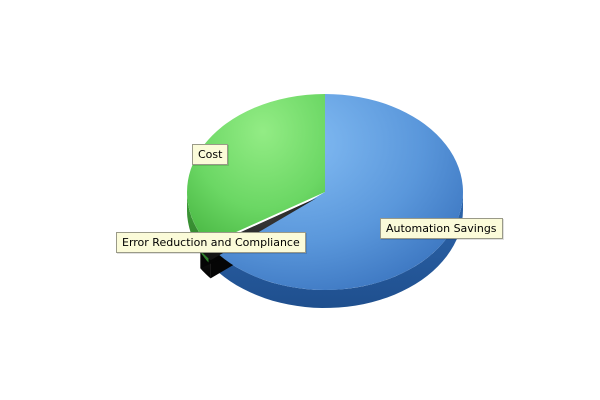  What do you see at coordinates (340, 250) in the screenshot?
I see `pie-slice-side-automation-savings` at bounding box center [340, 250].